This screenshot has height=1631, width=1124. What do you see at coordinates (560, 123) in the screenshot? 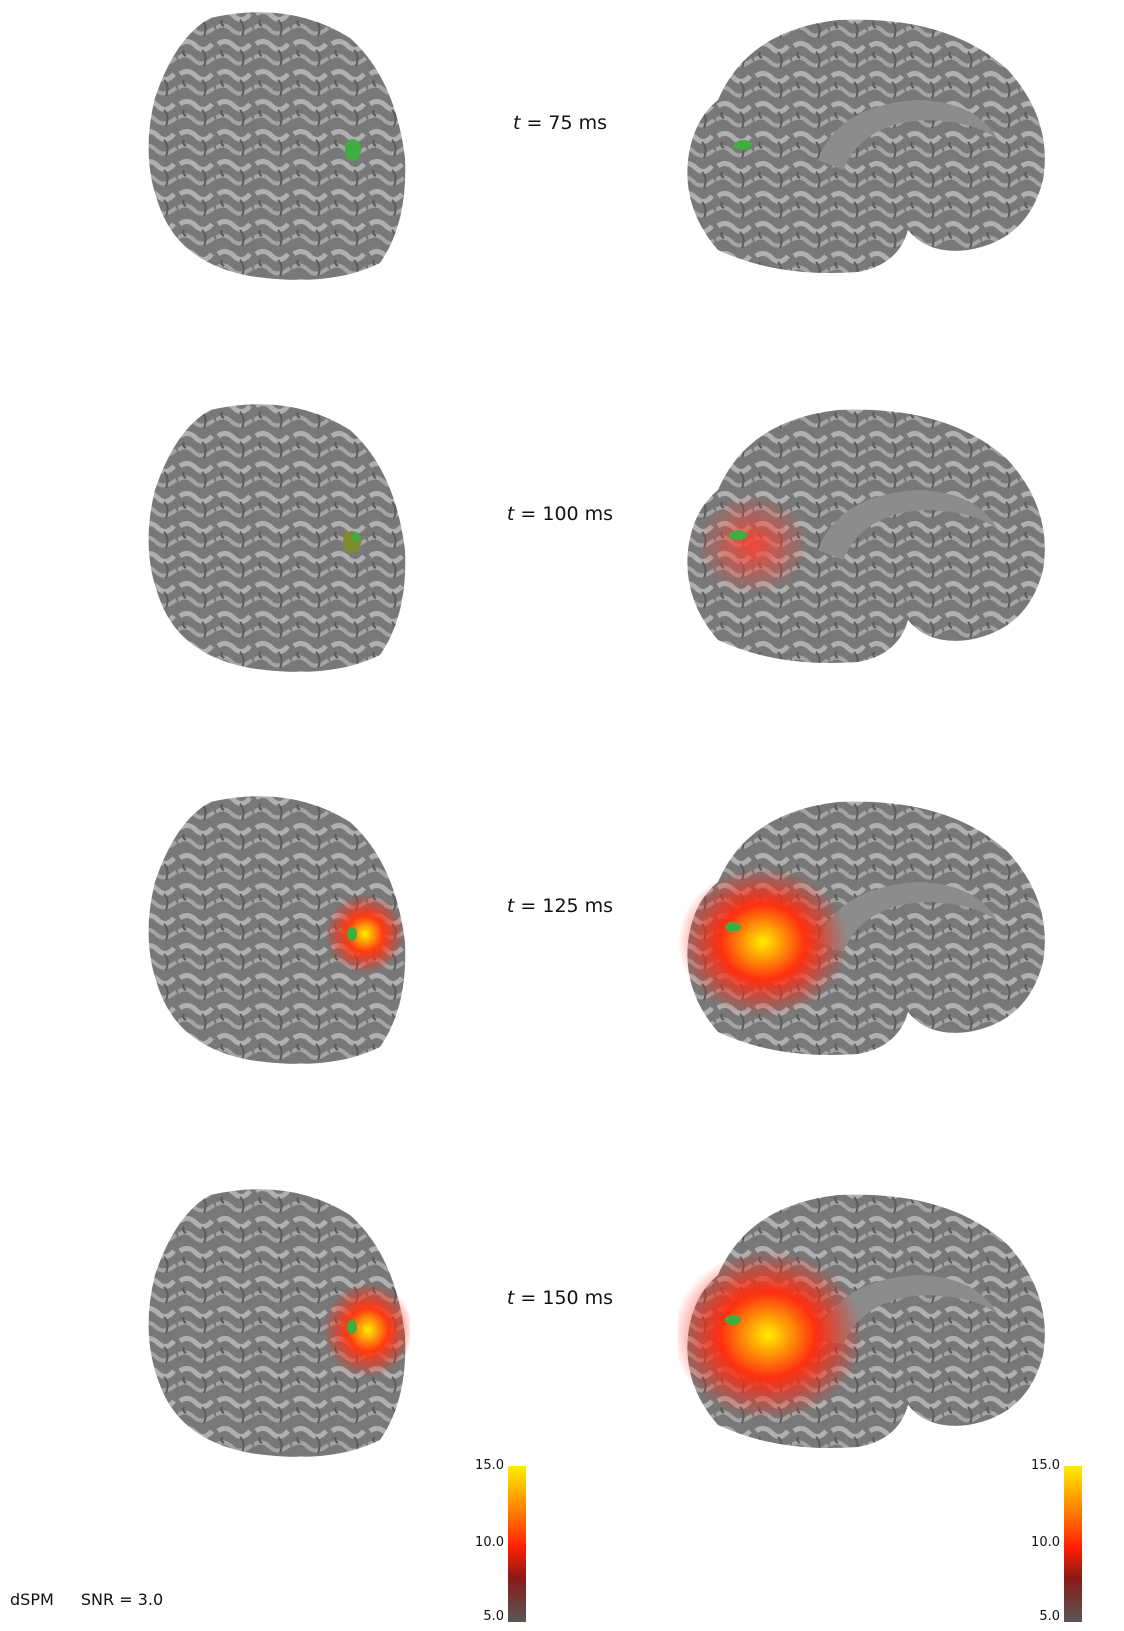
I see `time-label-75: t = 75 ms` at bounding box center [560, 123].